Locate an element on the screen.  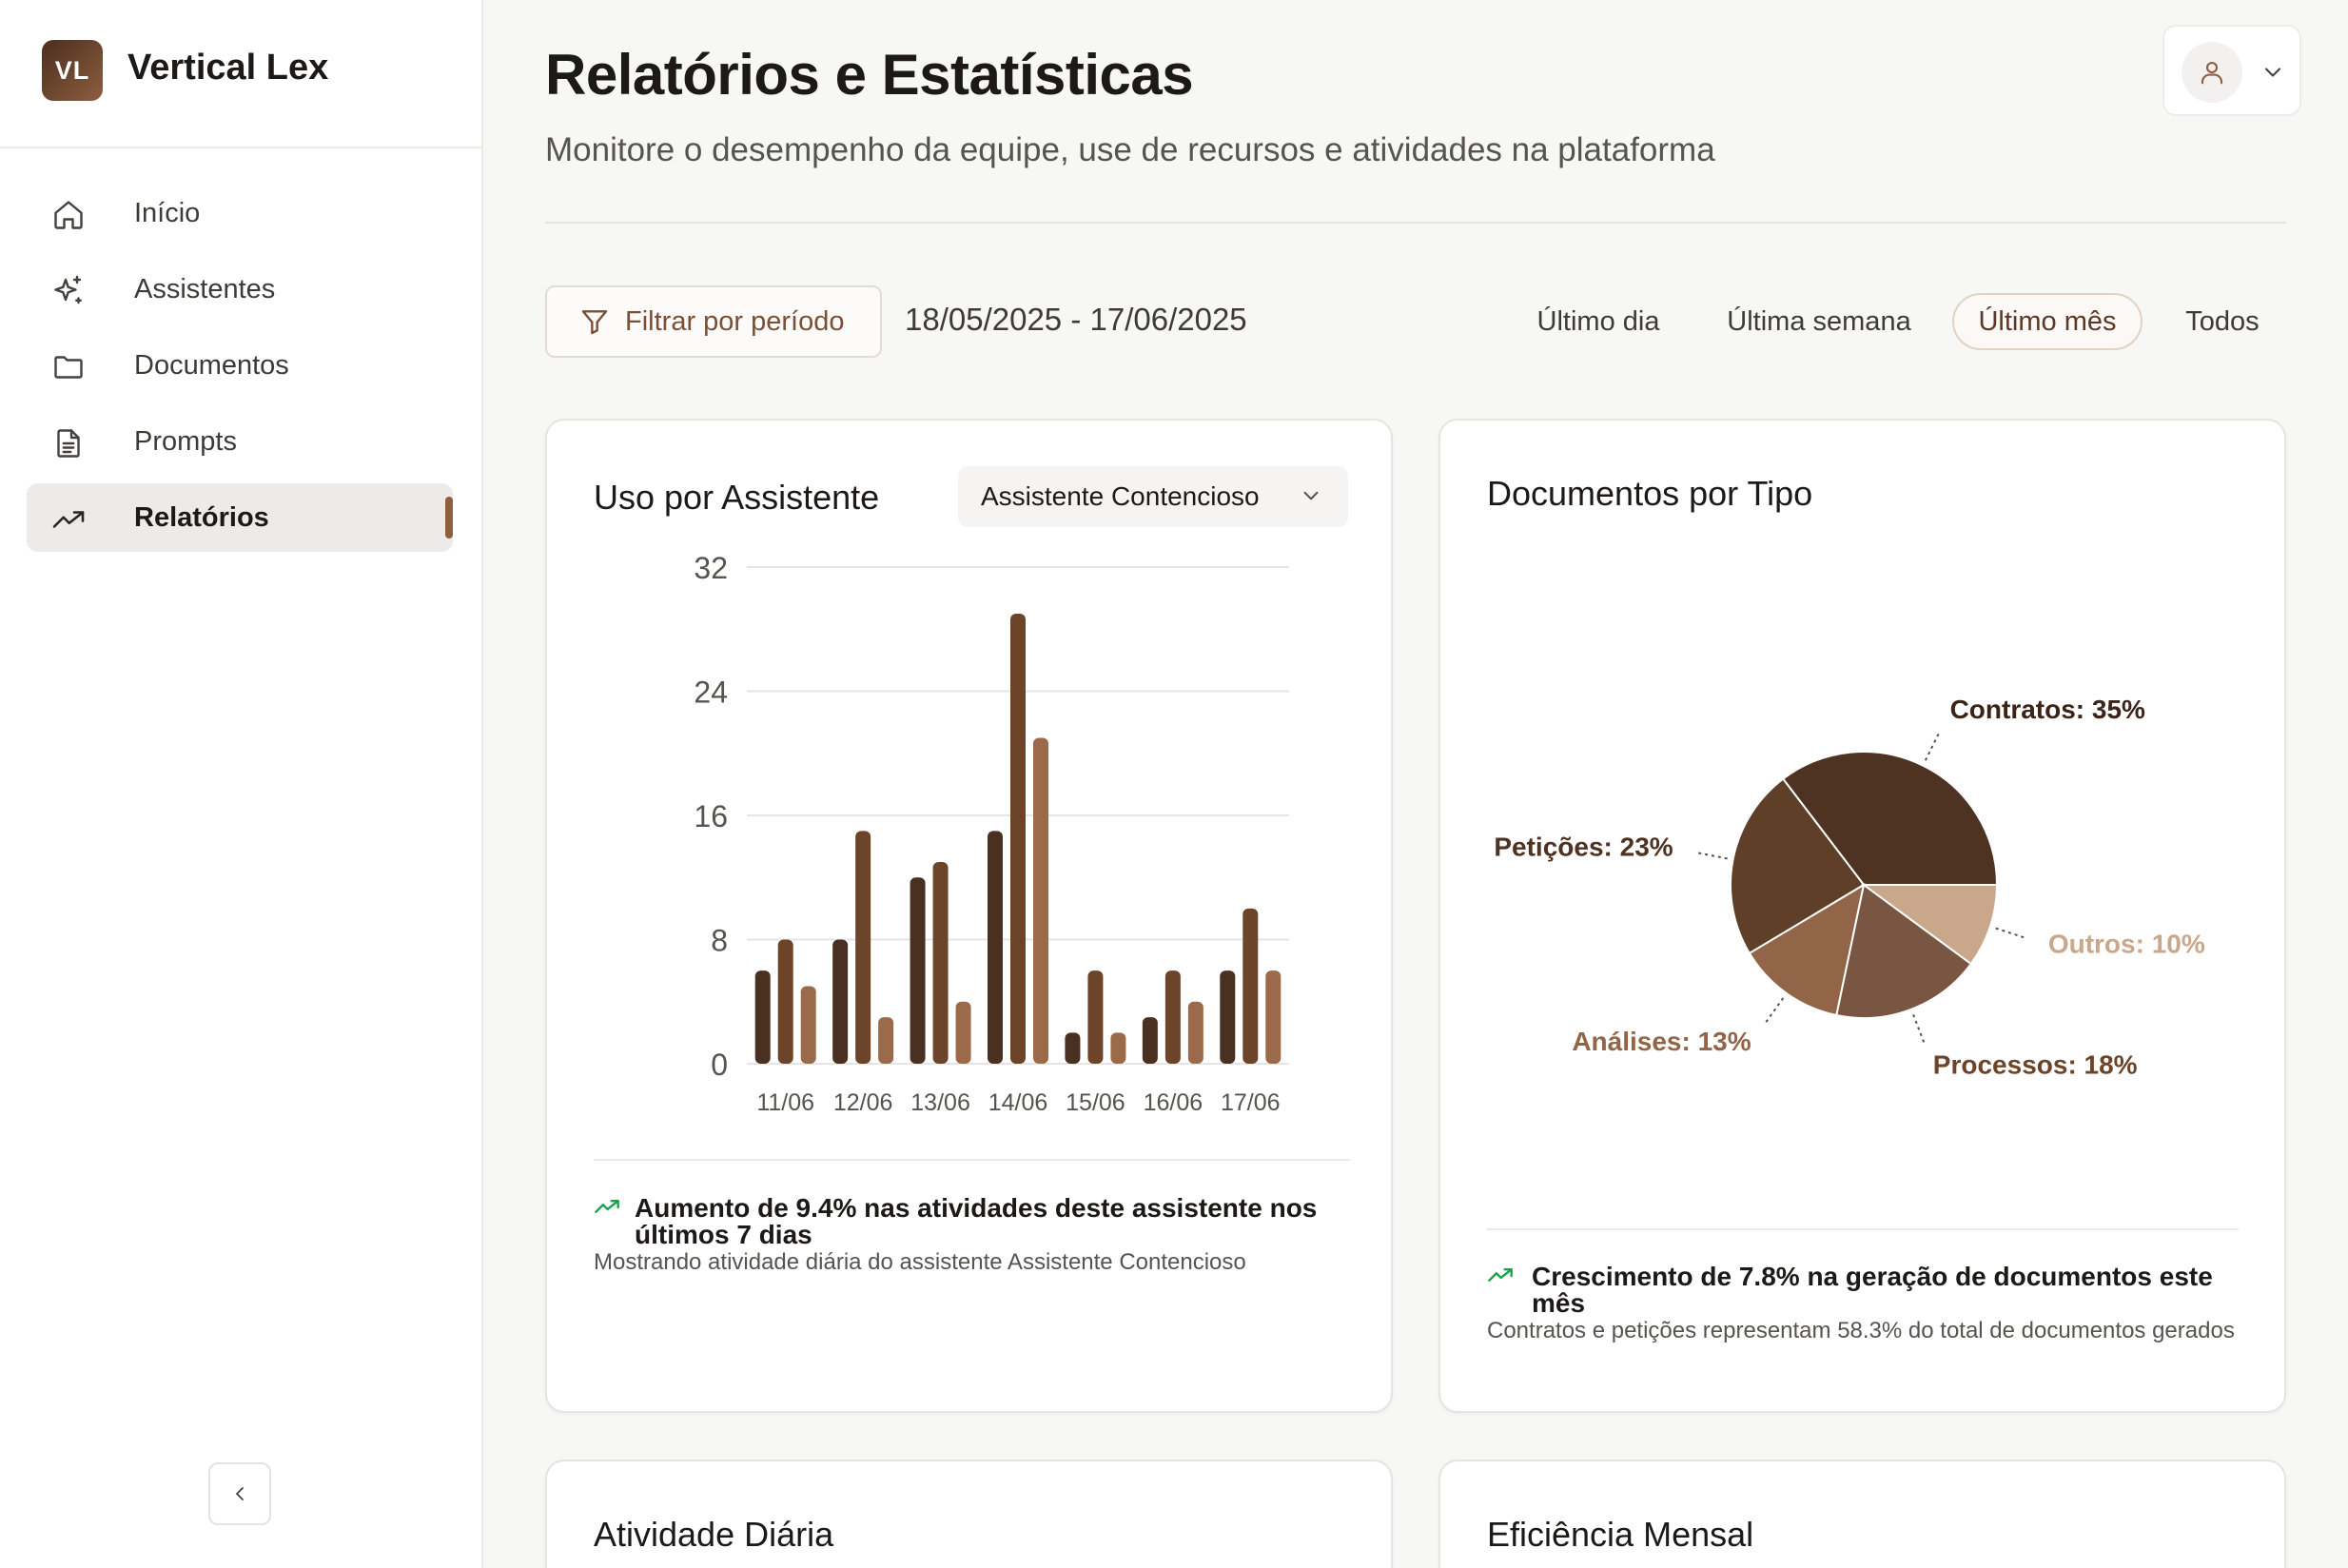
home-icon is located at coordinates (68, 215).